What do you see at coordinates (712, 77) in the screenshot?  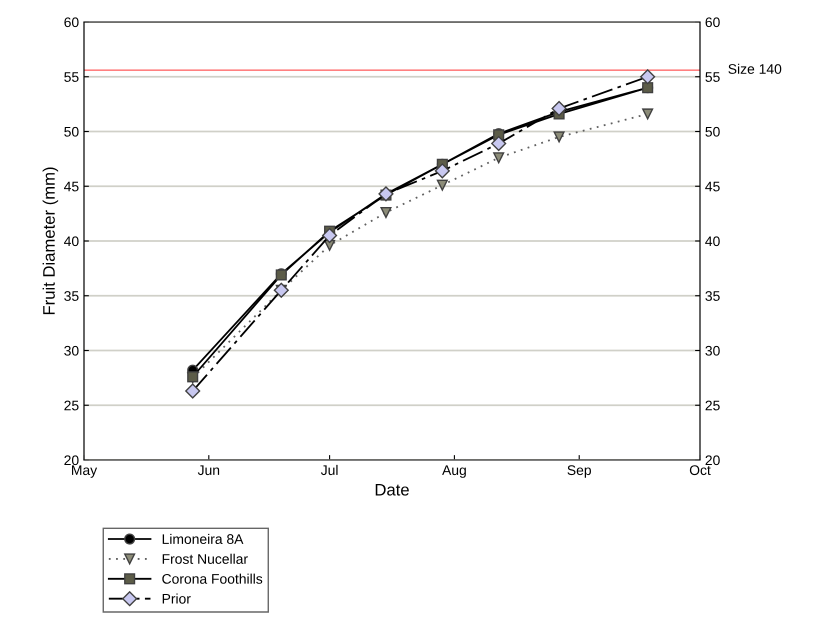 I see `y2-tick-label: 55` at bounding box center [712, 77].